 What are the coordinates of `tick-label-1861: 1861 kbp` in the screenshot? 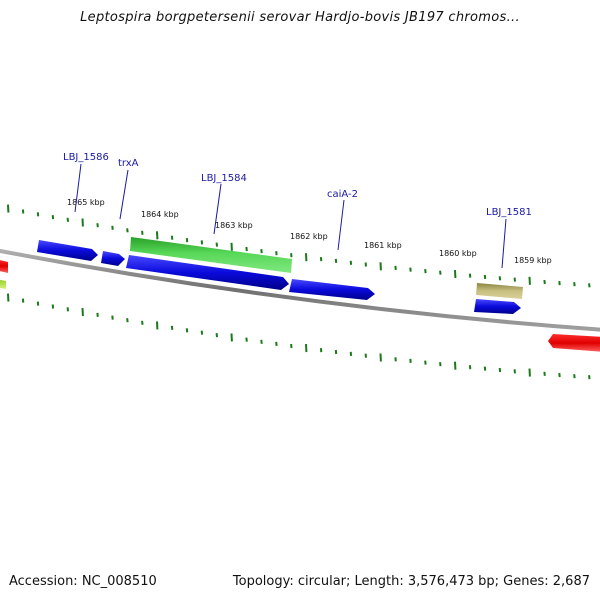 It's located at (383, 245).